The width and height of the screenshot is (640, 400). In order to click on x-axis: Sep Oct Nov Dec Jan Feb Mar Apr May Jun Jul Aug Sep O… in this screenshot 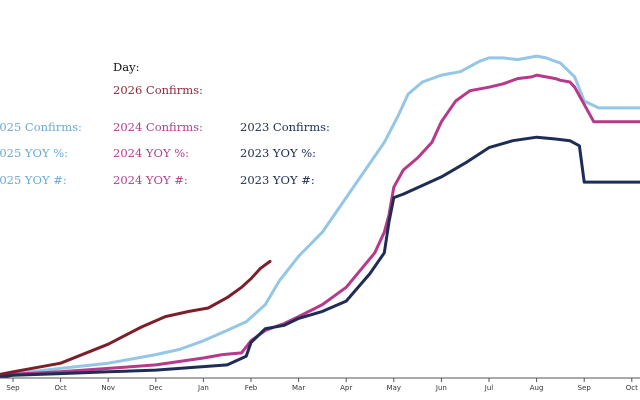, I will do `click(320, 384)`.